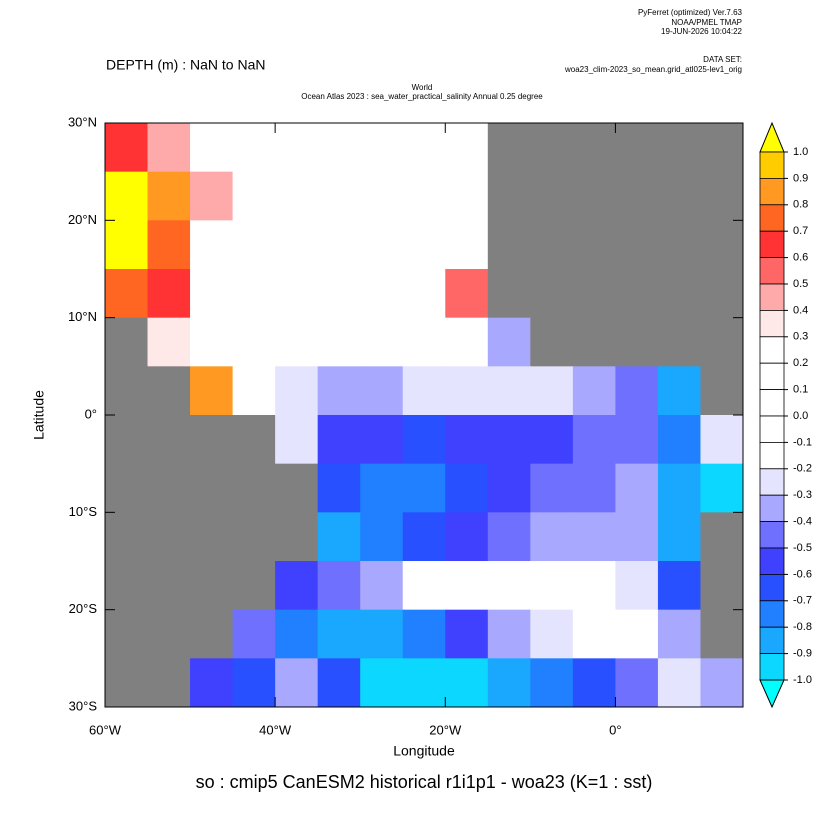 Image resolution: width=832 pixels, height=832 pixels. What do you see at coordinates (615, 729) in the screenshot?
I see `x-tick-label: 0°` at bounding box center [615, 729].